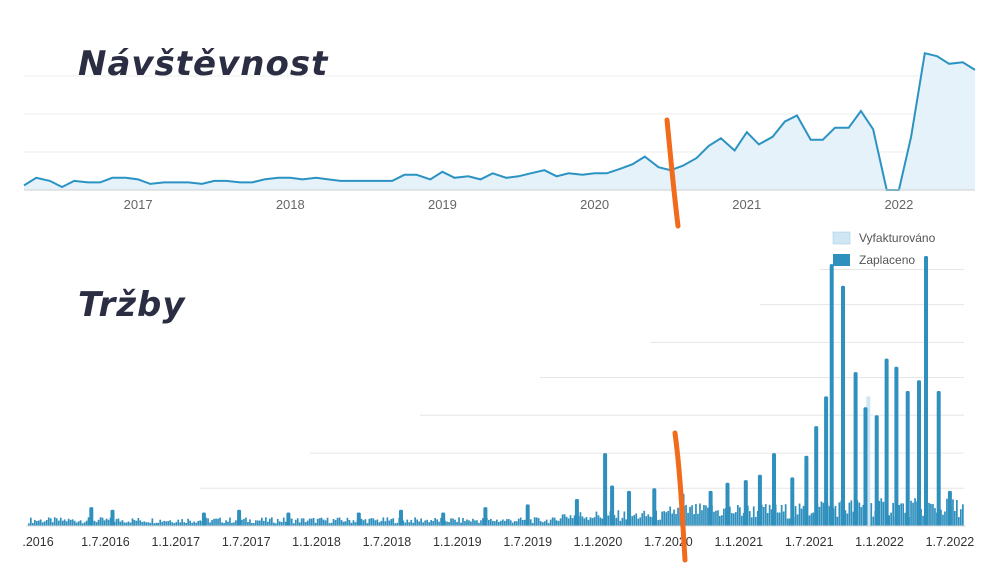 The height and width of the screenshot is (576, 1000). What do you see at coordinates (594, 204) in the screenshot?
I see `traffic-x-tick-label: 2020` at bounding box center [594, 204].